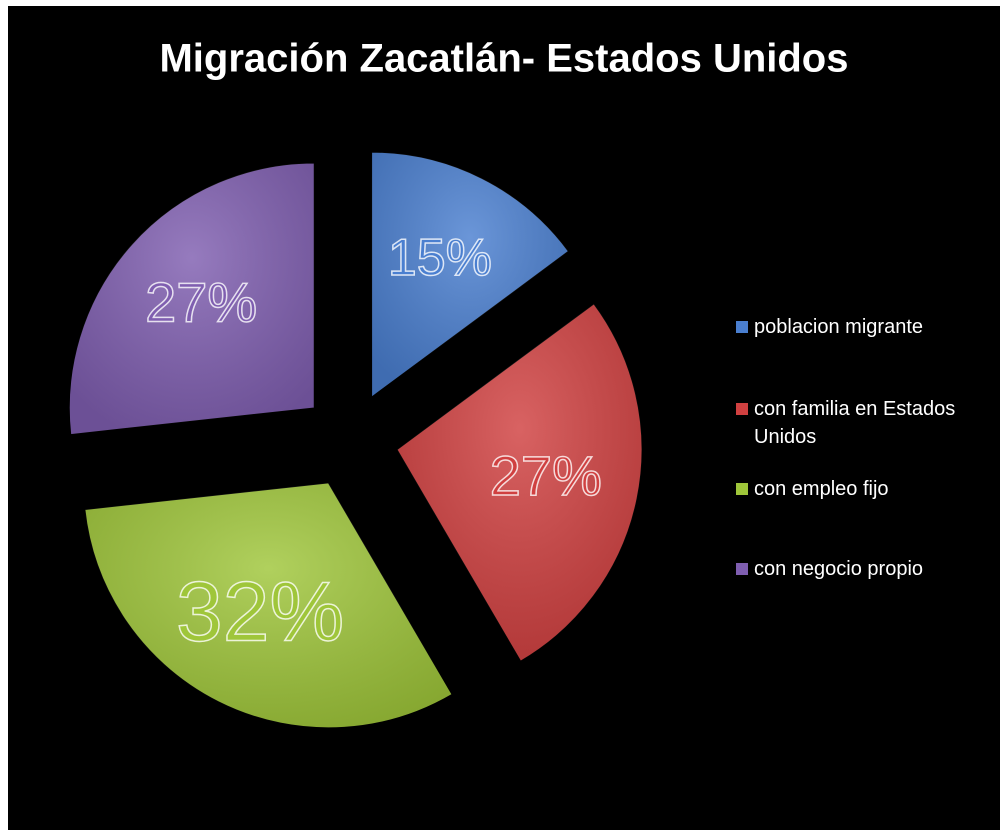 Image resolution: width=1008 pixels, height=836 pixels. Describe the element at coordinates (838, 327) in the screenshot. I see `legend-label: poblacion migrante` at that location.